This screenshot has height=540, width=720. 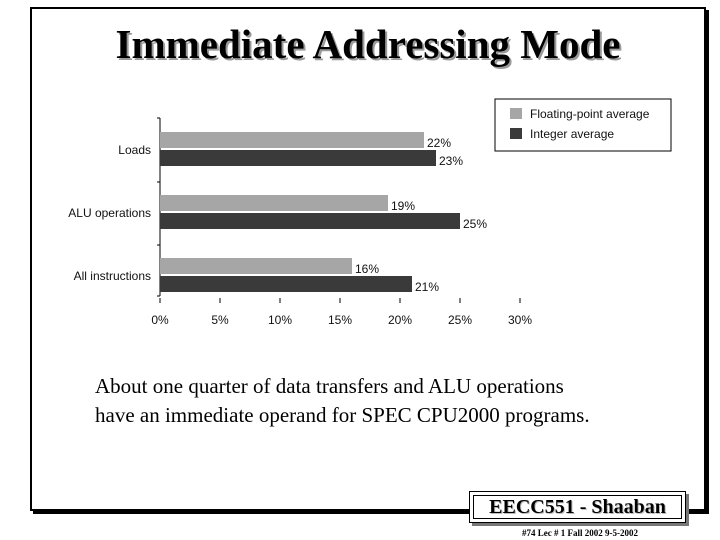 I want to click on legend-box, so click(x=583, y=125).